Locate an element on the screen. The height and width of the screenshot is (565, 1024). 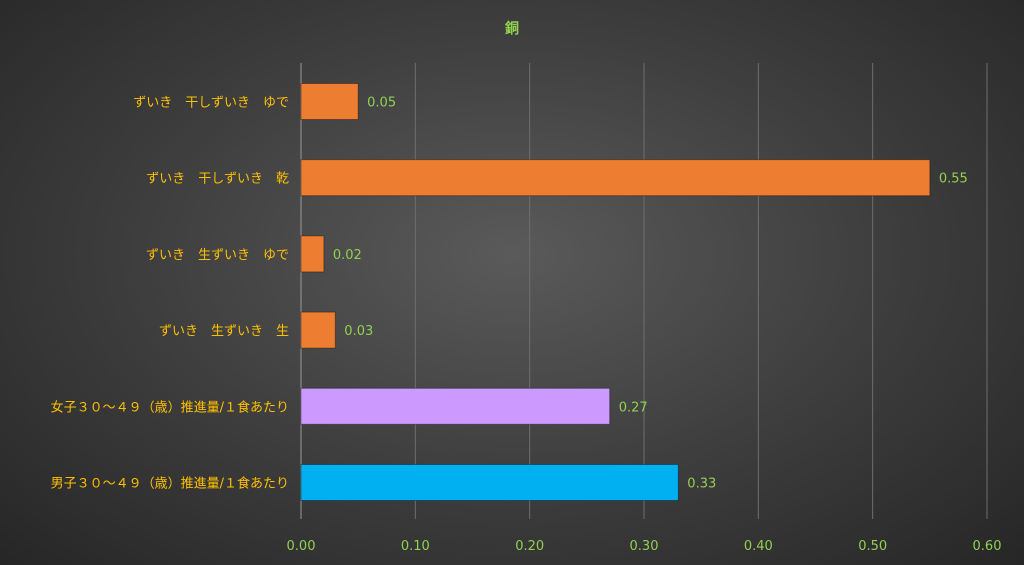
x-tick-label: 0.60 is located at coordinates (987, 546).